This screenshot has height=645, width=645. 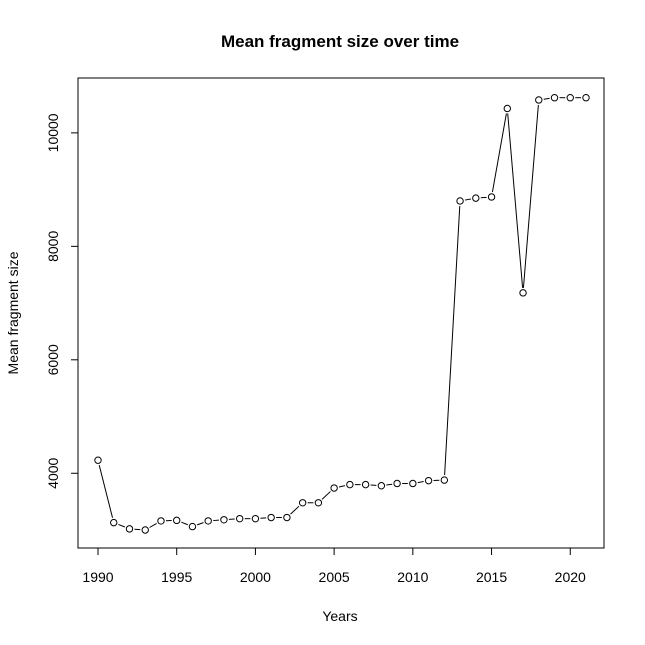 I want to click on chart-title: Mean fragment size over time, so click(x=340, y=41).